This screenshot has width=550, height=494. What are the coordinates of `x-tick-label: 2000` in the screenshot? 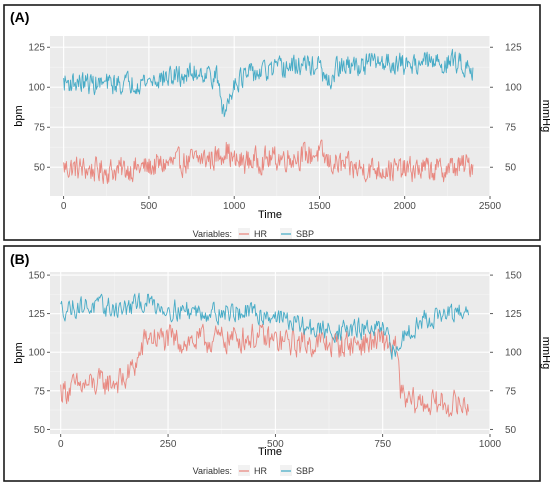 It's located at (405, 206).